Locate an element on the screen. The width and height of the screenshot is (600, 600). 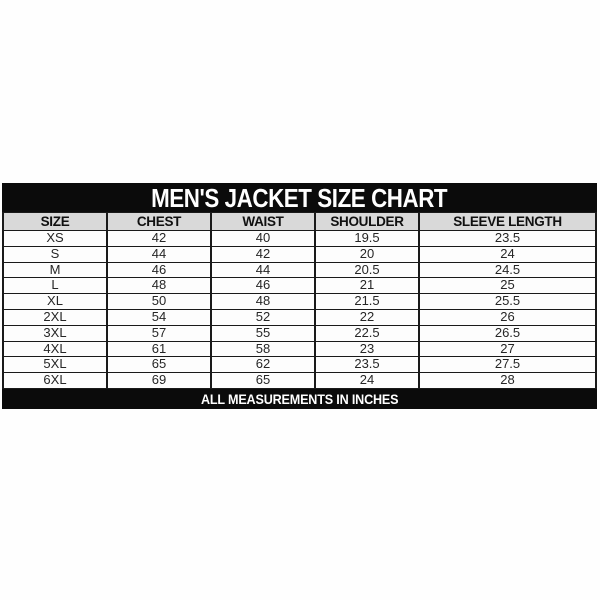
measurements-note: ALL MEASUREMENTS IN INCHES is located at coordinates (299, 398).